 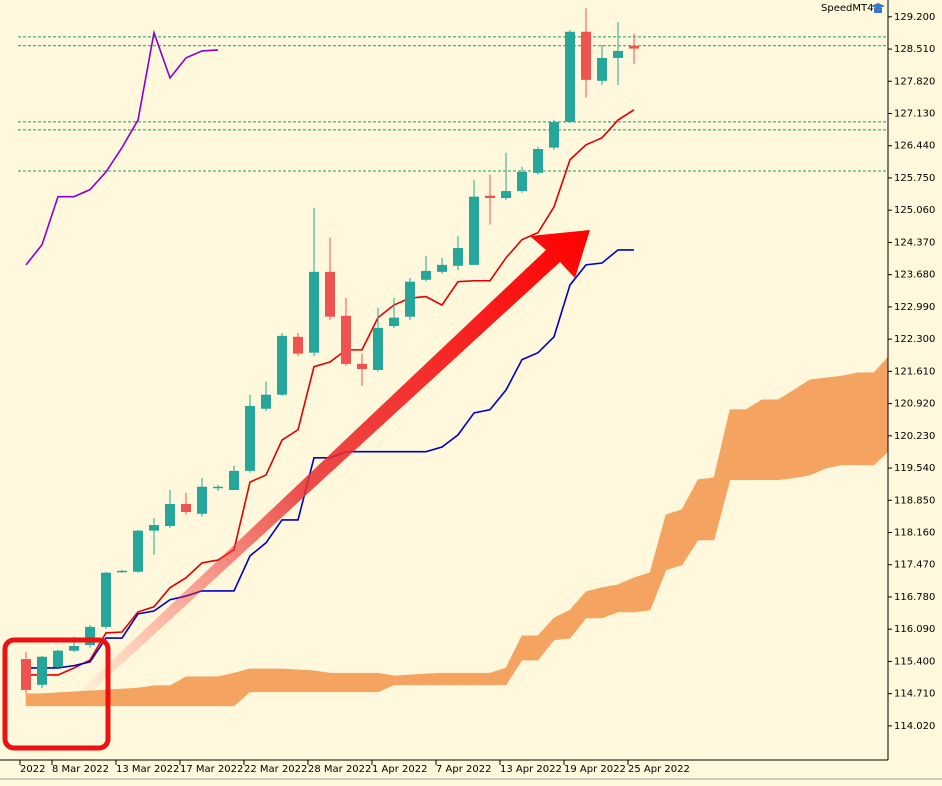 What do you see at coordinates (914, 81) in the screenshot?
I see `y-tick-label: 127.820` at bounding box center [914, 81].